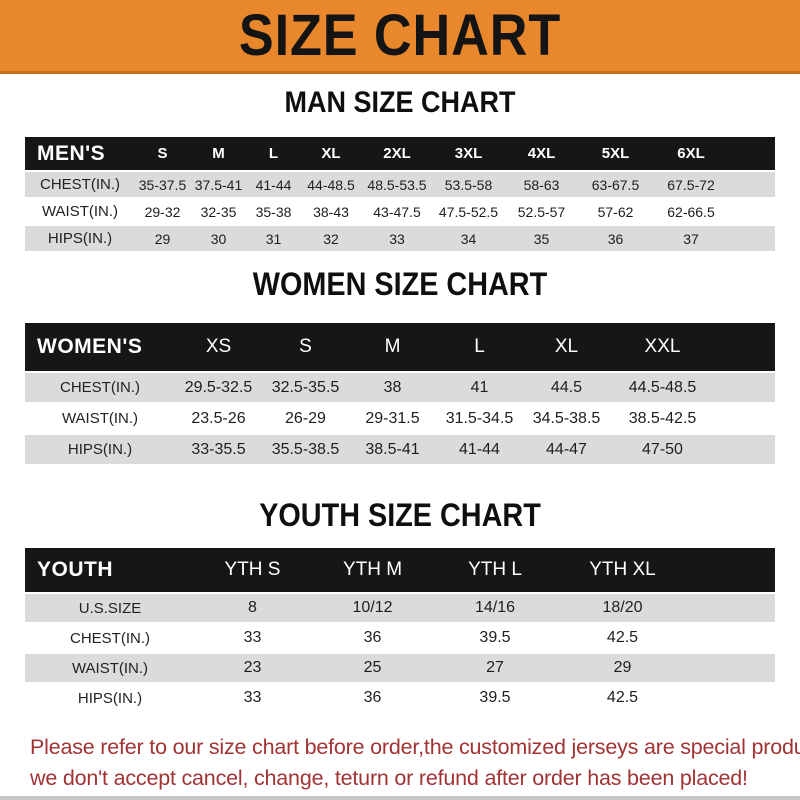 This screenshot has width=800, height=800. Describe the element at coordinates (541, 211) in the screenshot. I see `table-cell: 52.5-57` at that location.